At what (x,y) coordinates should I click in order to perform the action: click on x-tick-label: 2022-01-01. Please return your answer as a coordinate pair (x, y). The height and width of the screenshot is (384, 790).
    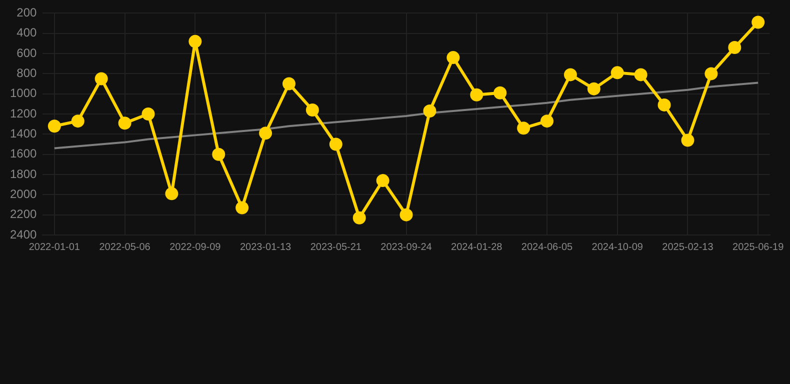
    Looking at the image, I should click on (54, 247).